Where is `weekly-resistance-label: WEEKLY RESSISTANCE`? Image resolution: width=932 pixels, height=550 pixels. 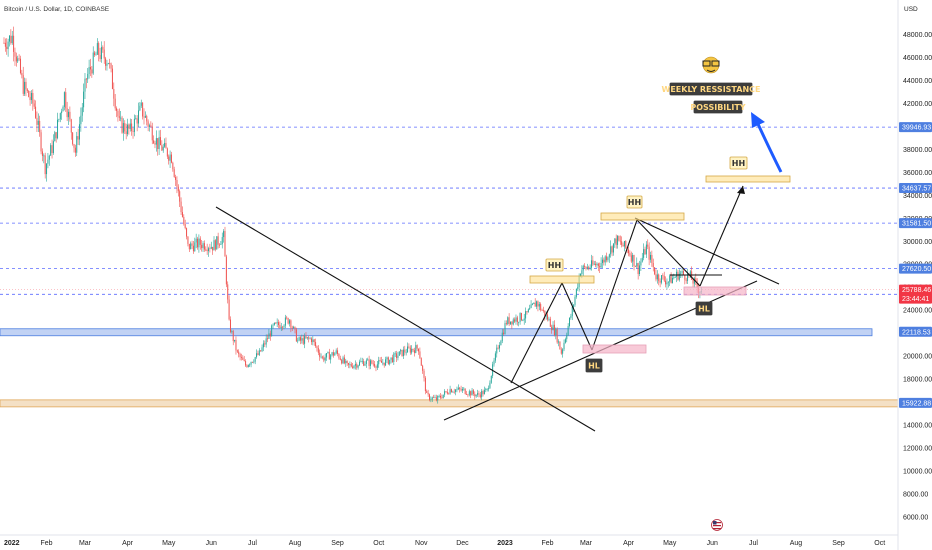
weekly-resistance-label: WEEKLY RESSISTANCE is located at coordinates (711, 89).